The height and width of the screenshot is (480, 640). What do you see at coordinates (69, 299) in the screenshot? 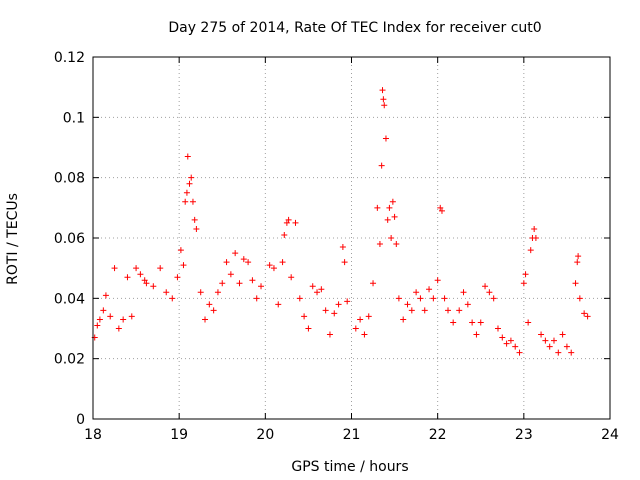
I see `y-tick-label: 0.04` at bounding box center [69, 299].